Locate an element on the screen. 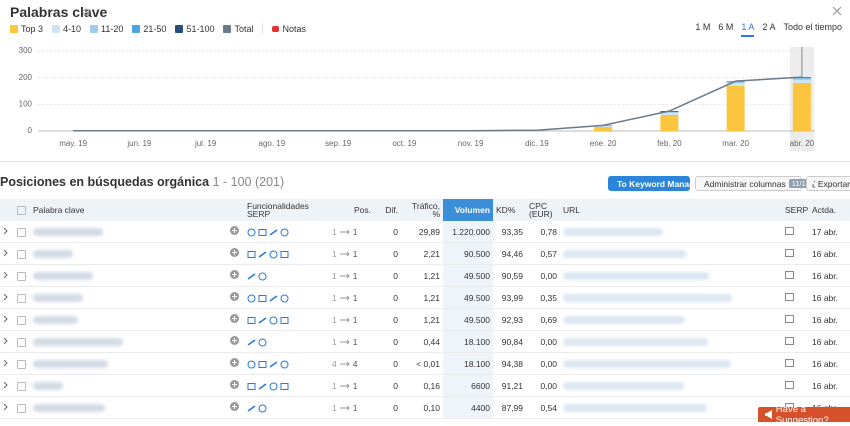  megaphone-icon is located at coordinates (768, 414).